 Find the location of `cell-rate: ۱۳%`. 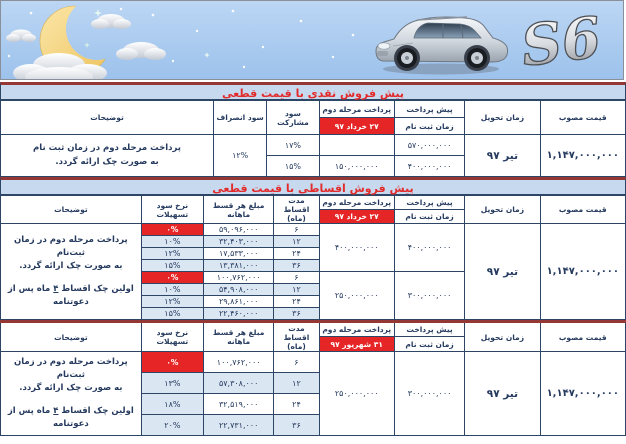

cell-rate: ۱۳% is located at coordinates (172, 383).